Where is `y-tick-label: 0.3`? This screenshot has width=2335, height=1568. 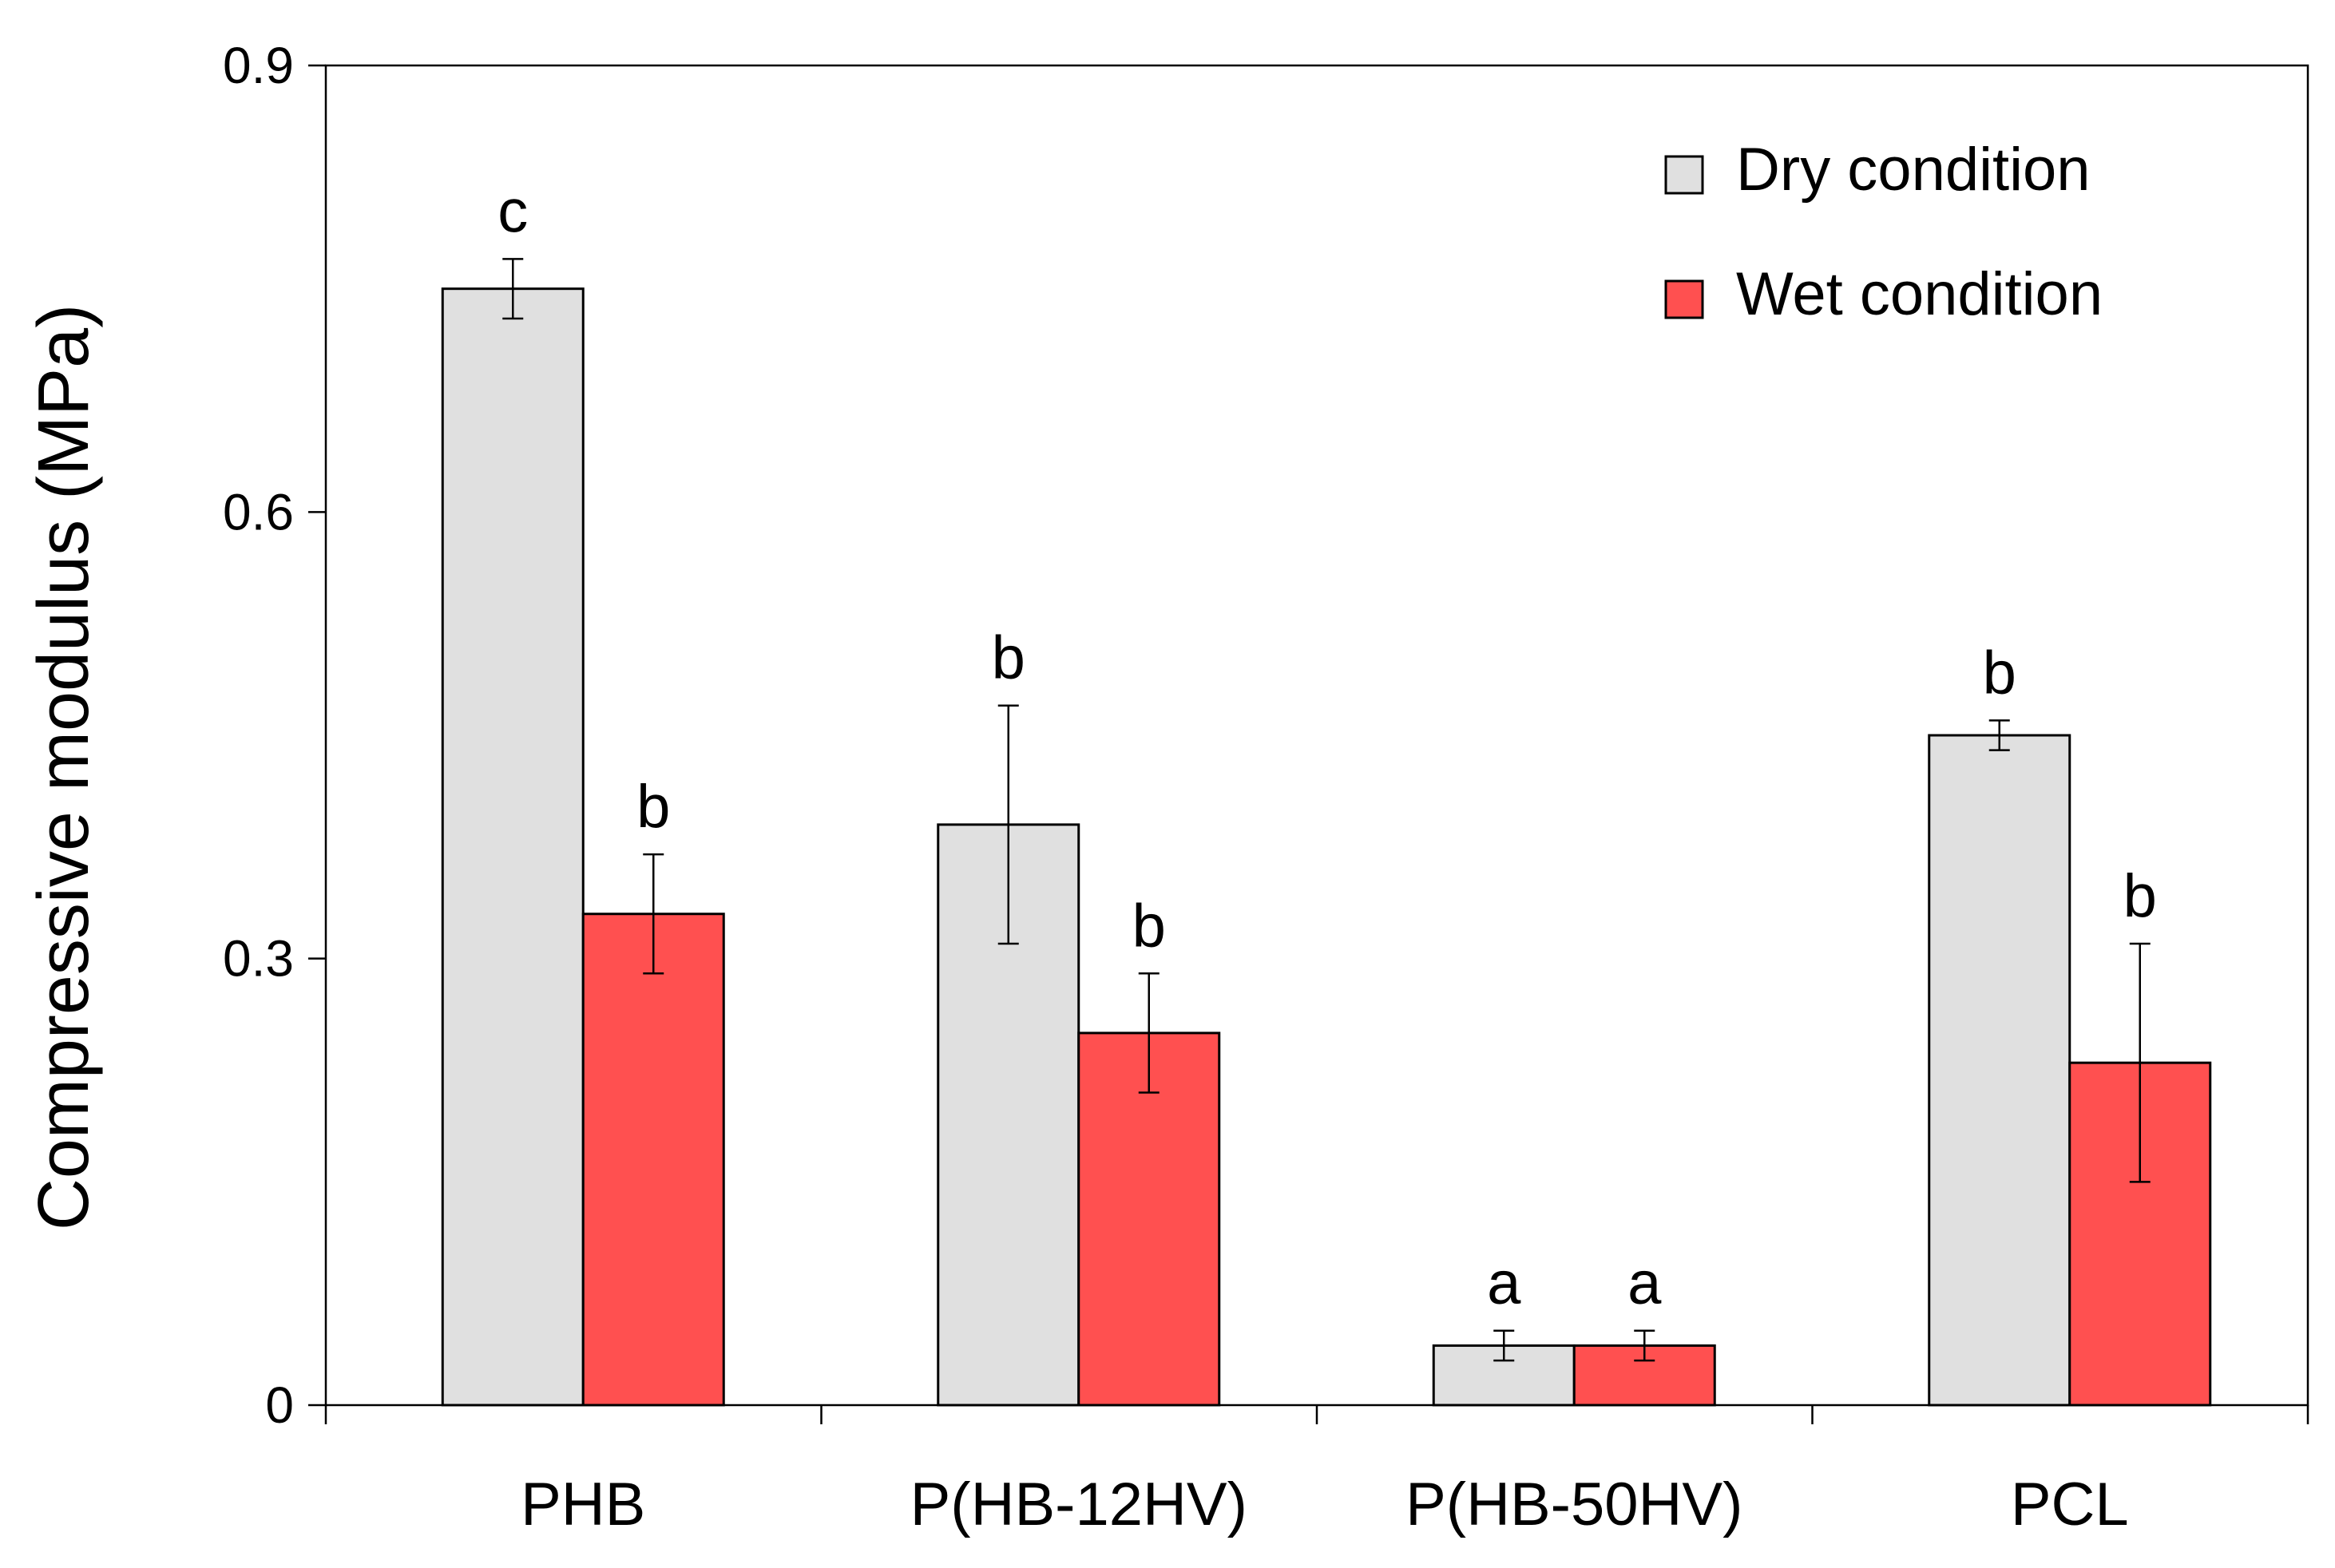
y-tick-label: 0.3 is located at coordinates (258, 959).